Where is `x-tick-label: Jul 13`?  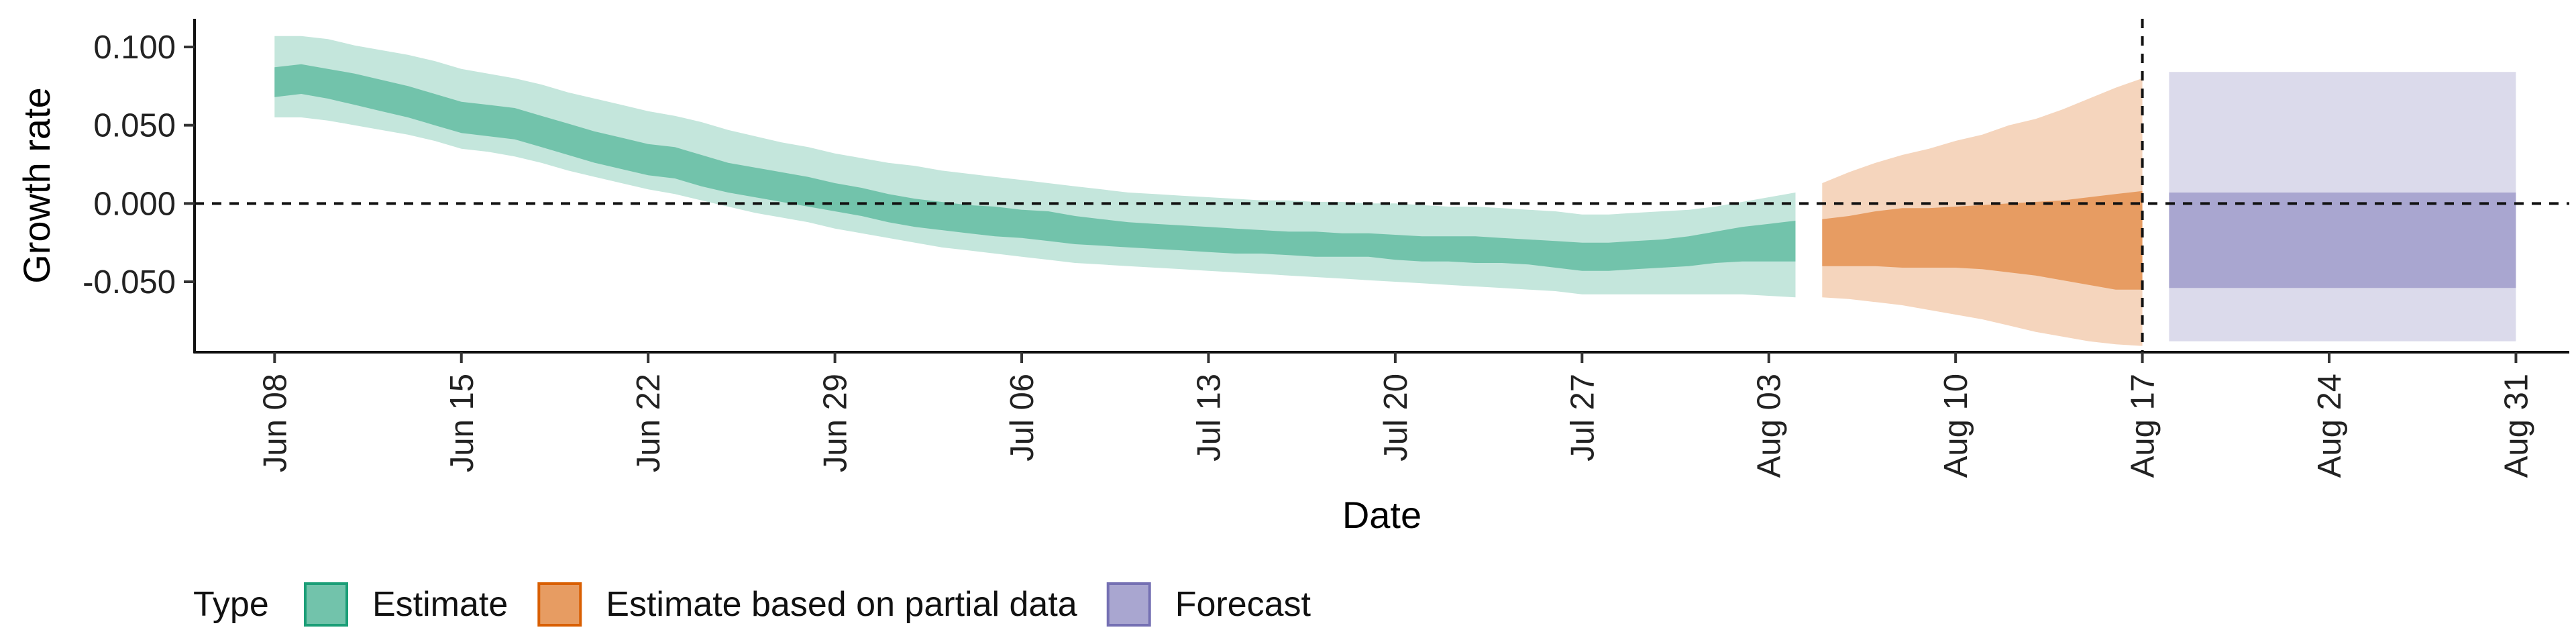
x-tick-label: Jul 13 is located at coordinates (1209, 418).